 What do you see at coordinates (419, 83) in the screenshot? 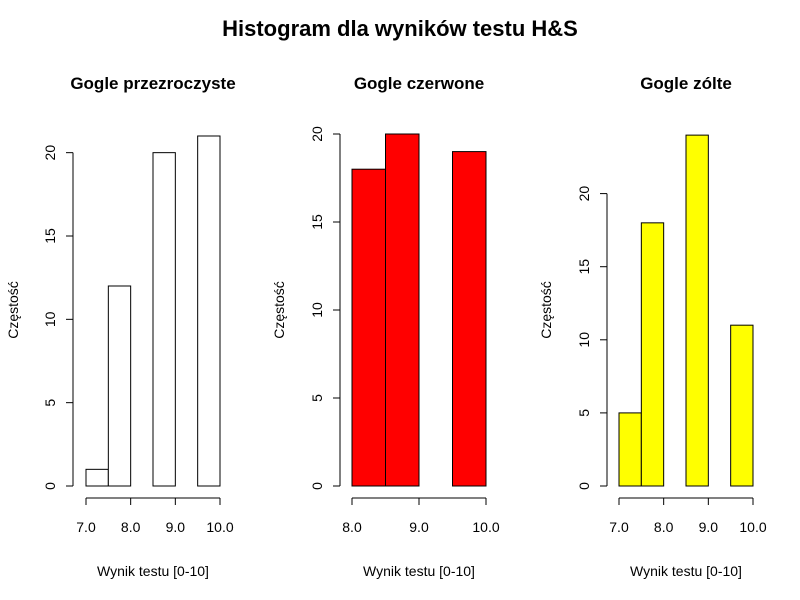
I see `panel-title: Gogle czerwone` at bounding box center [419, 83].